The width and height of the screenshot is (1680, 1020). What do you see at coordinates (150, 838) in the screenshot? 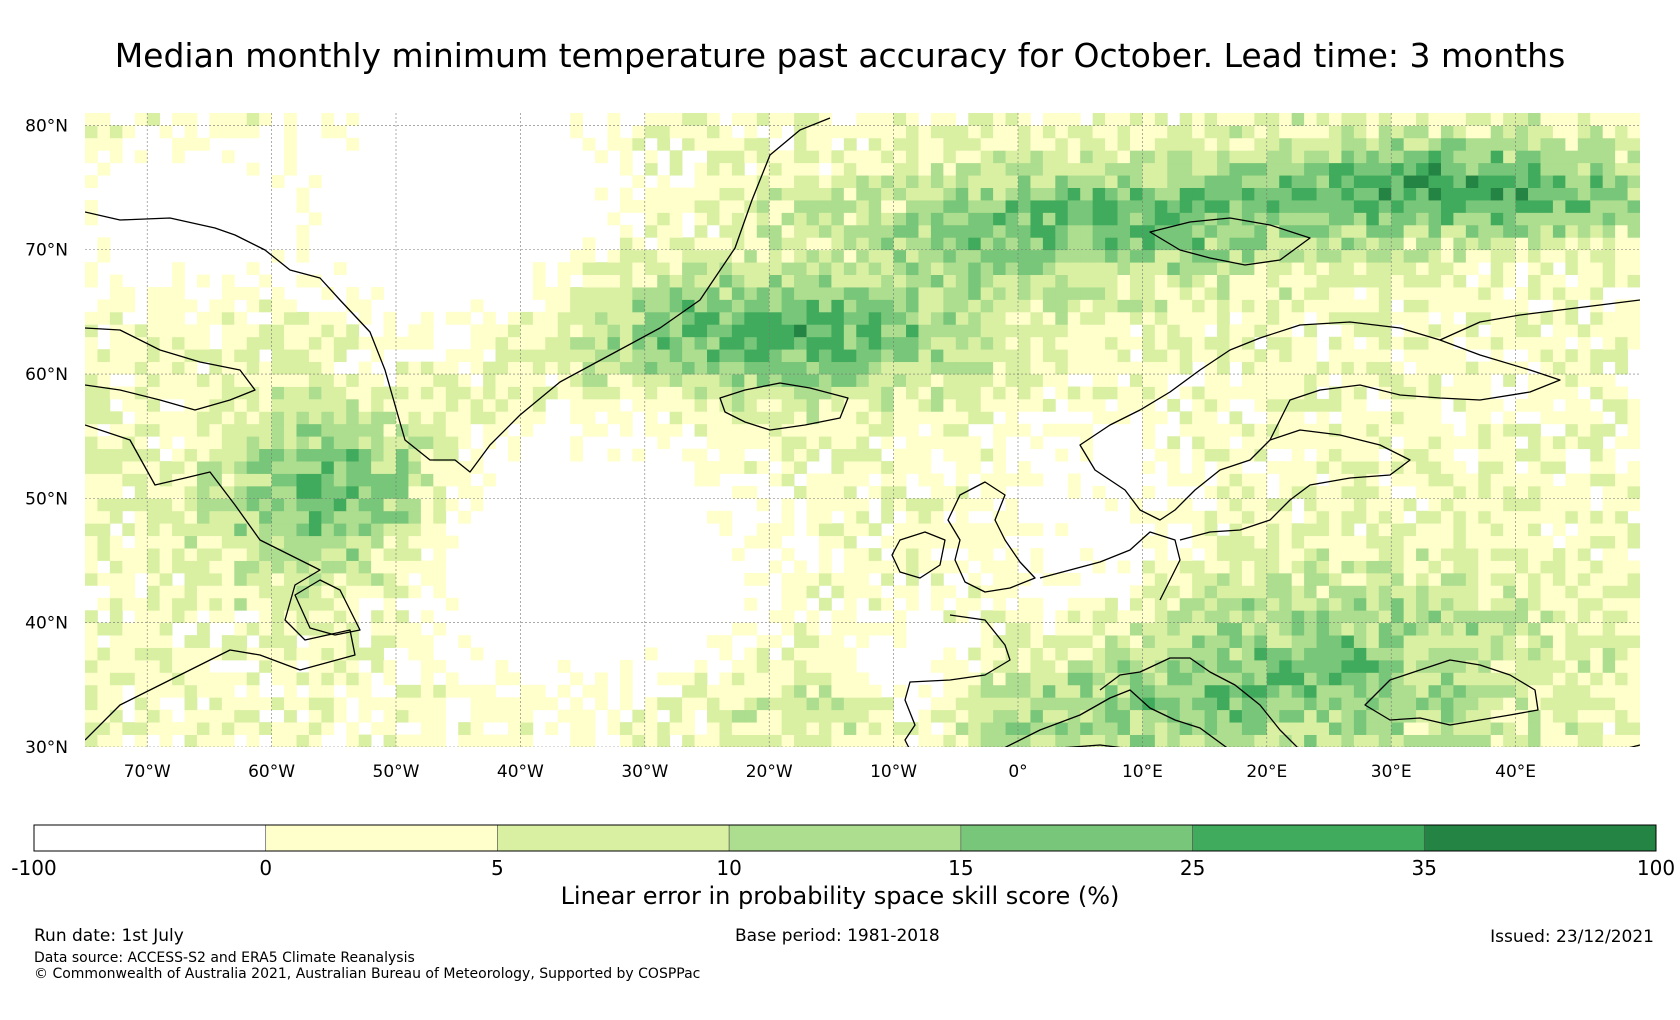
I see `colorbar-segment` at bounding box center [150, 838].